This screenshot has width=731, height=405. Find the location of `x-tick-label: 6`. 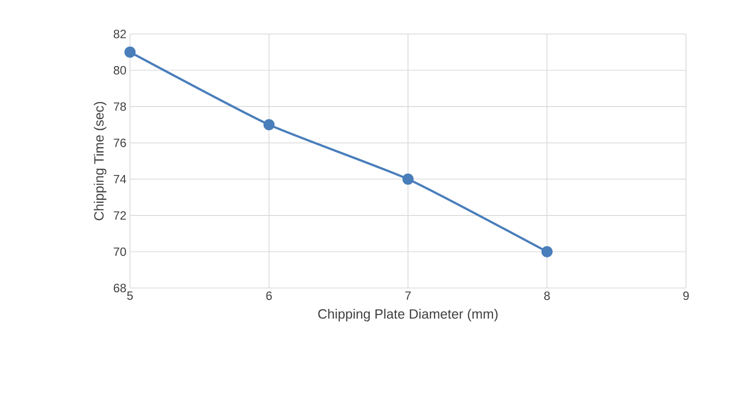

x-tick-label: 6 is located at coordinates (269, 296).